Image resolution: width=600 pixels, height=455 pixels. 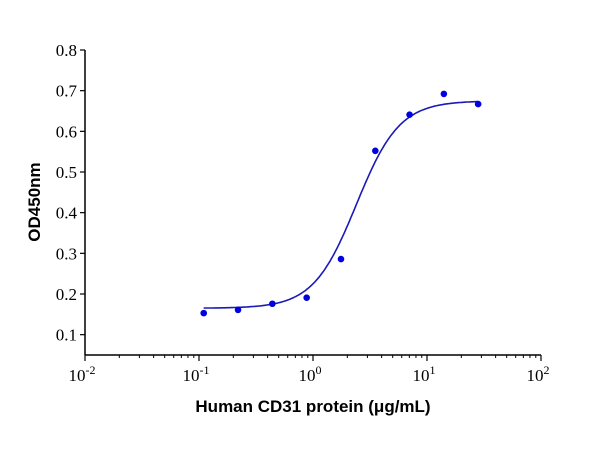 What do you see at coordinates (538, 374) in the screenshot?
I see `x-tick-label: 10²` at bounding box center [538, 374].